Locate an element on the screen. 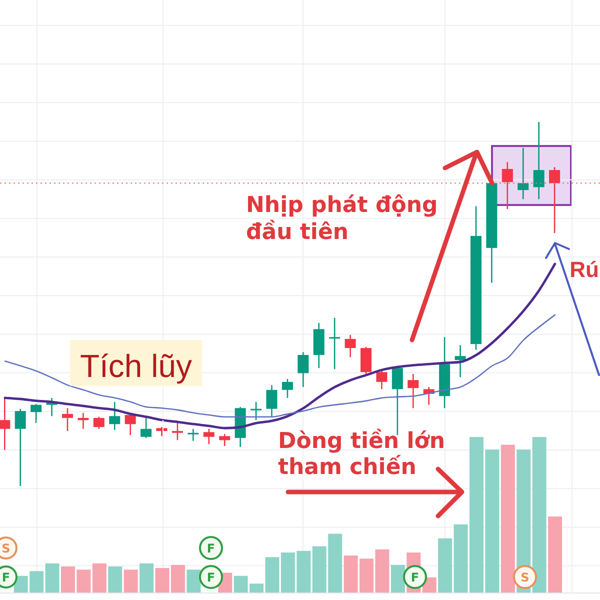 The width and height of the screenshot is (600, 600). annotation: Tích lũy is located at coordinates (136, 366).